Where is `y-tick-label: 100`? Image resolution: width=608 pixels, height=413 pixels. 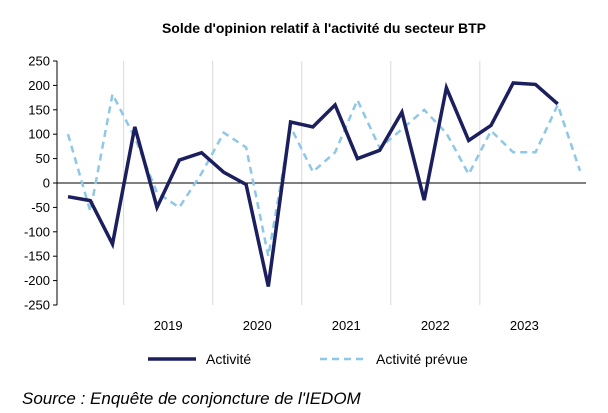 y-tick-label: 100 is located at coordinates (39, 134).